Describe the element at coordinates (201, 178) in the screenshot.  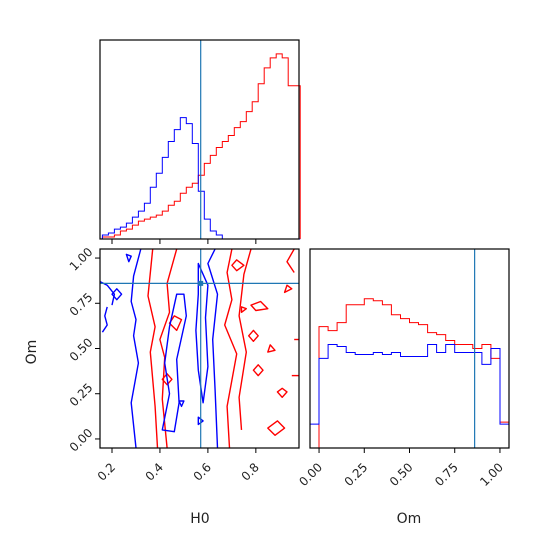
I see `hist-h0-series-series_b` at that location.